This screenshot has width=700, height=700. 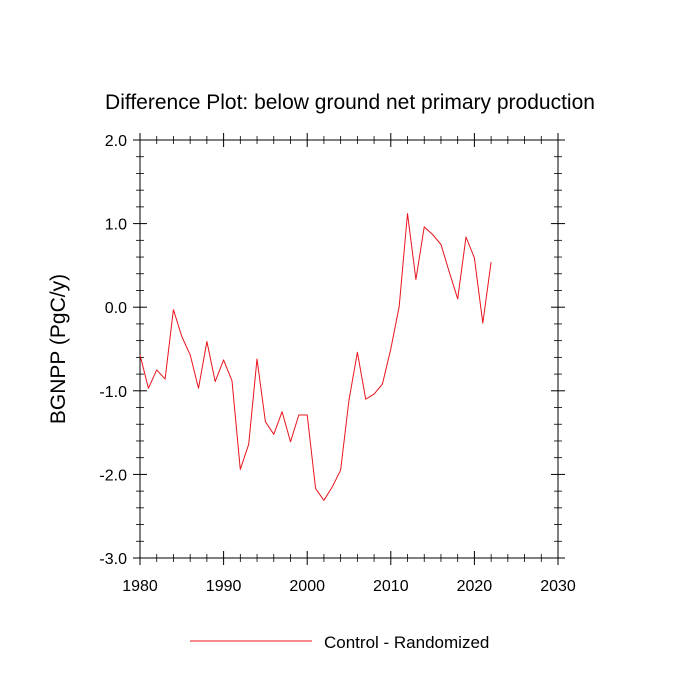 I want to click on x-tick-label: 2010, so click(x=391, y=586).